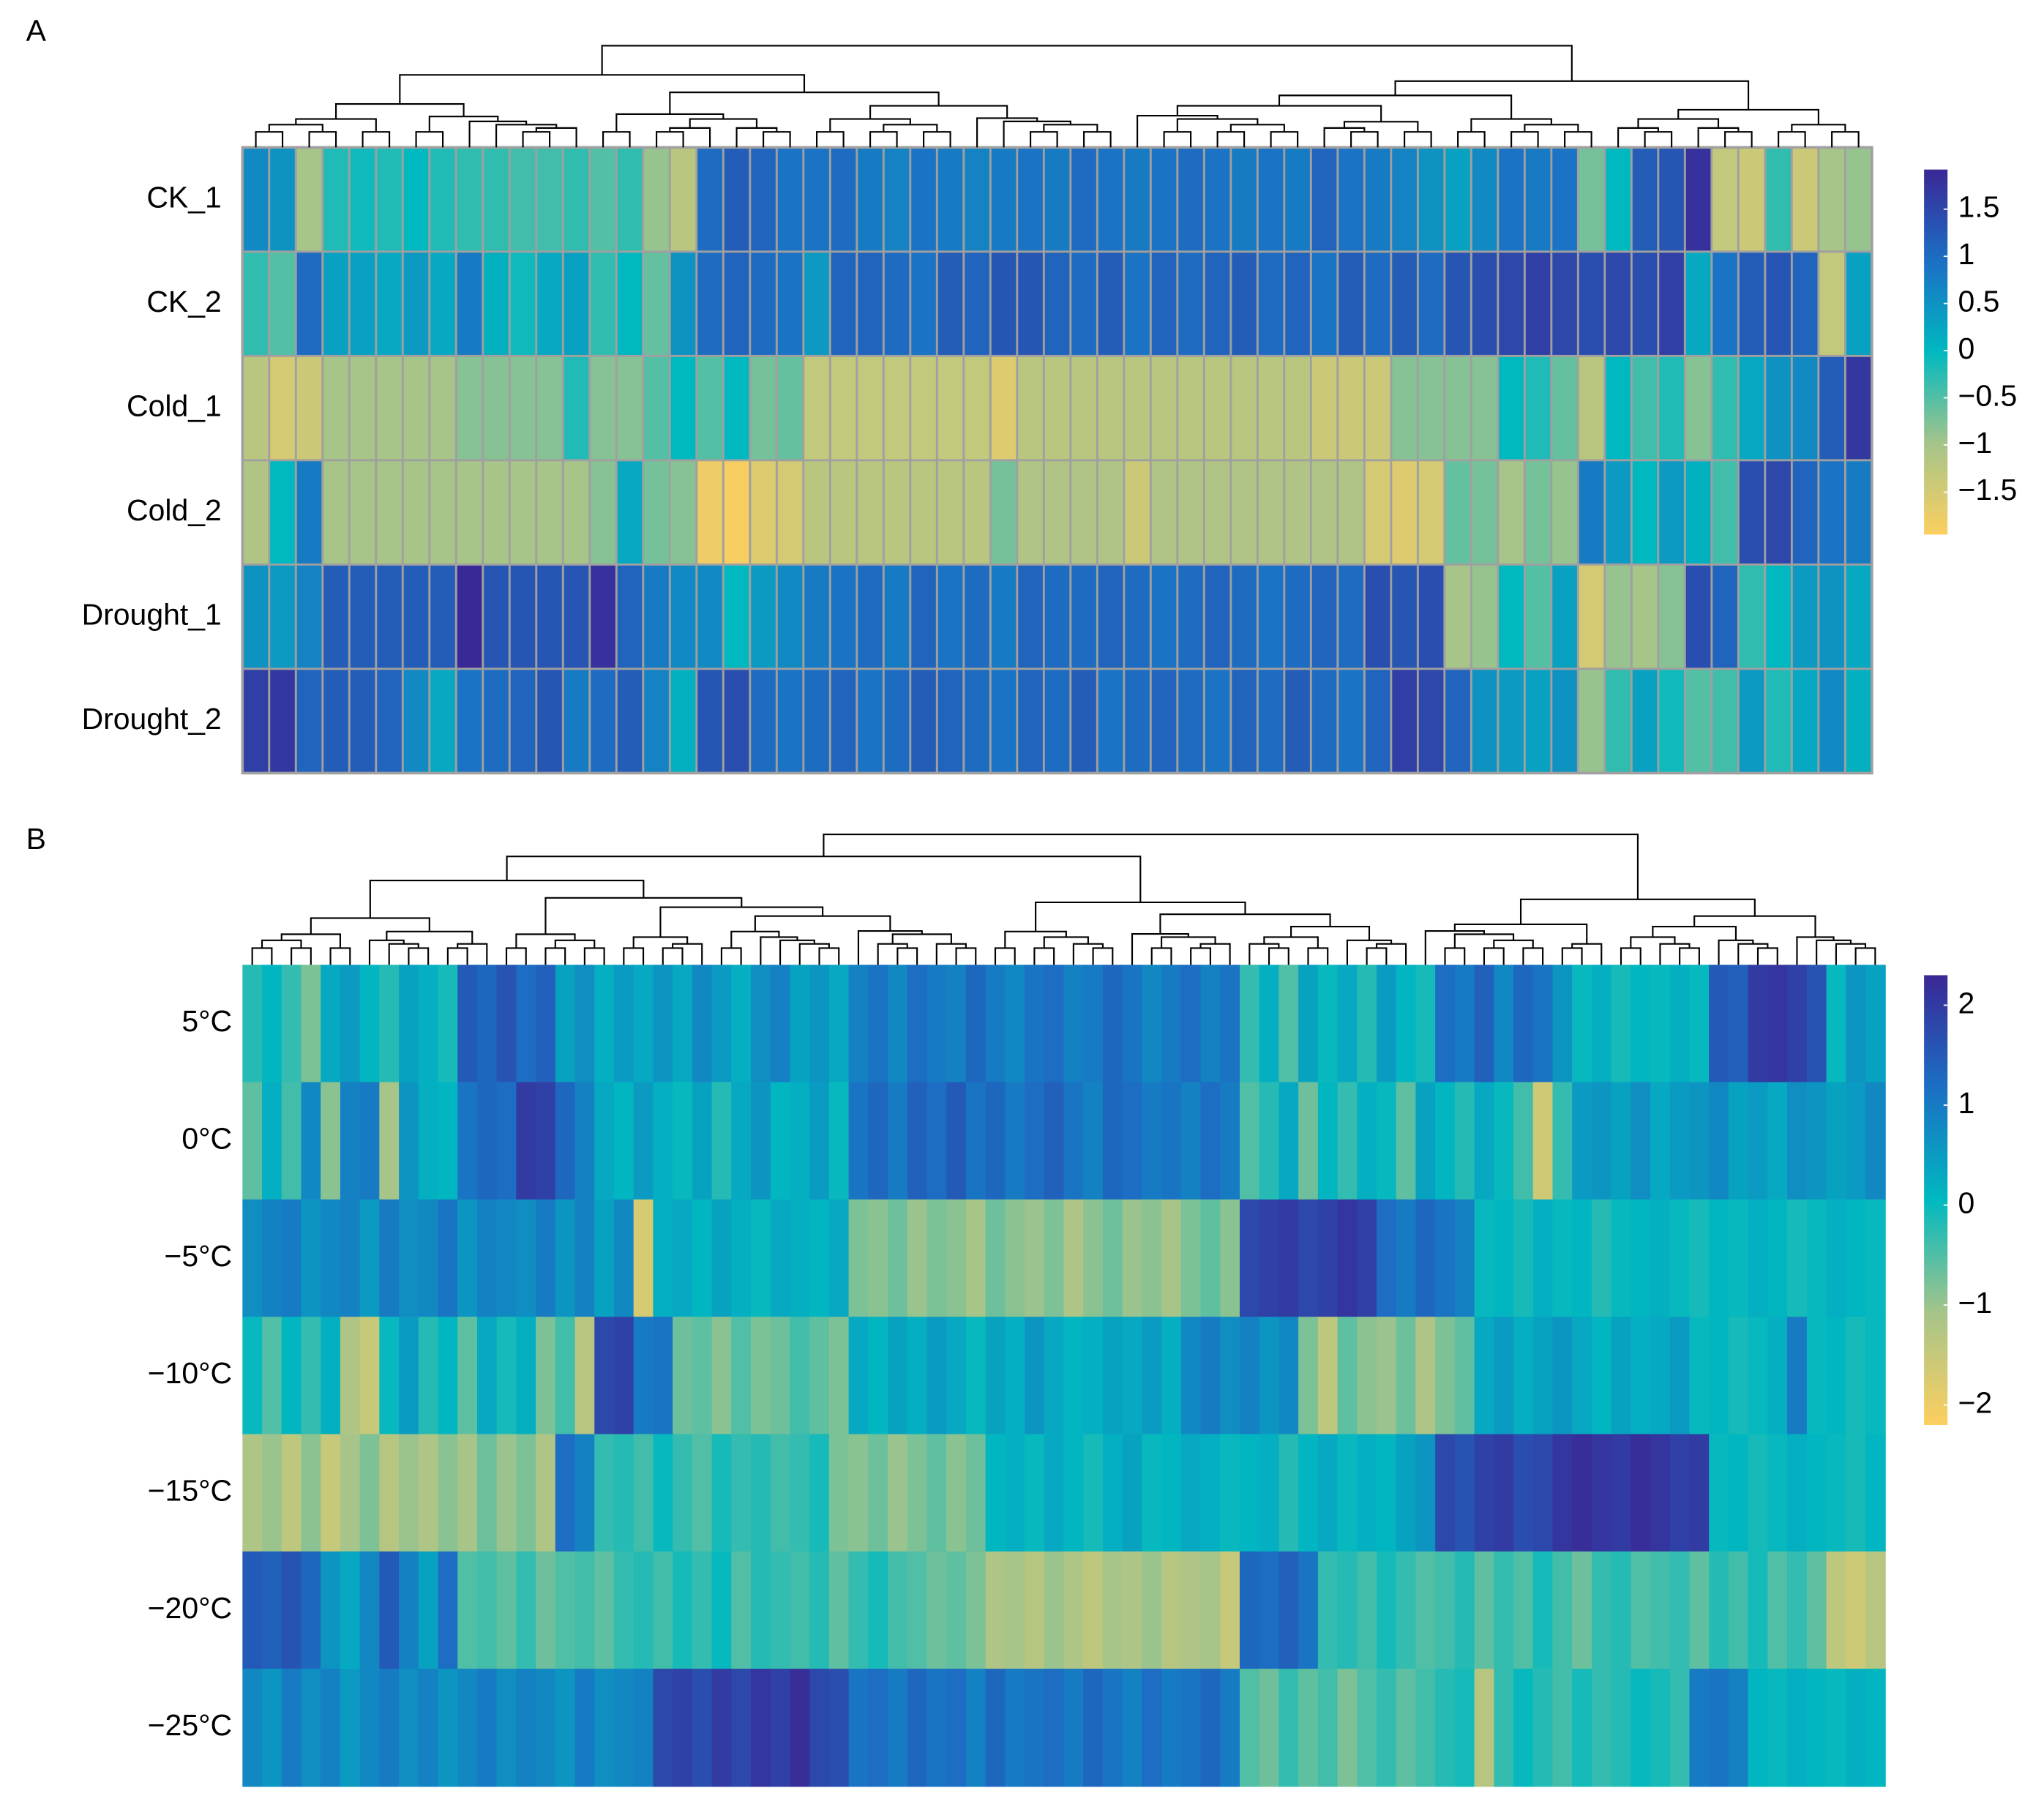  Describe the element at coordinates (1987, 395) in the screenshot. I see `colorbar-tick-label: −0.5` at that location.